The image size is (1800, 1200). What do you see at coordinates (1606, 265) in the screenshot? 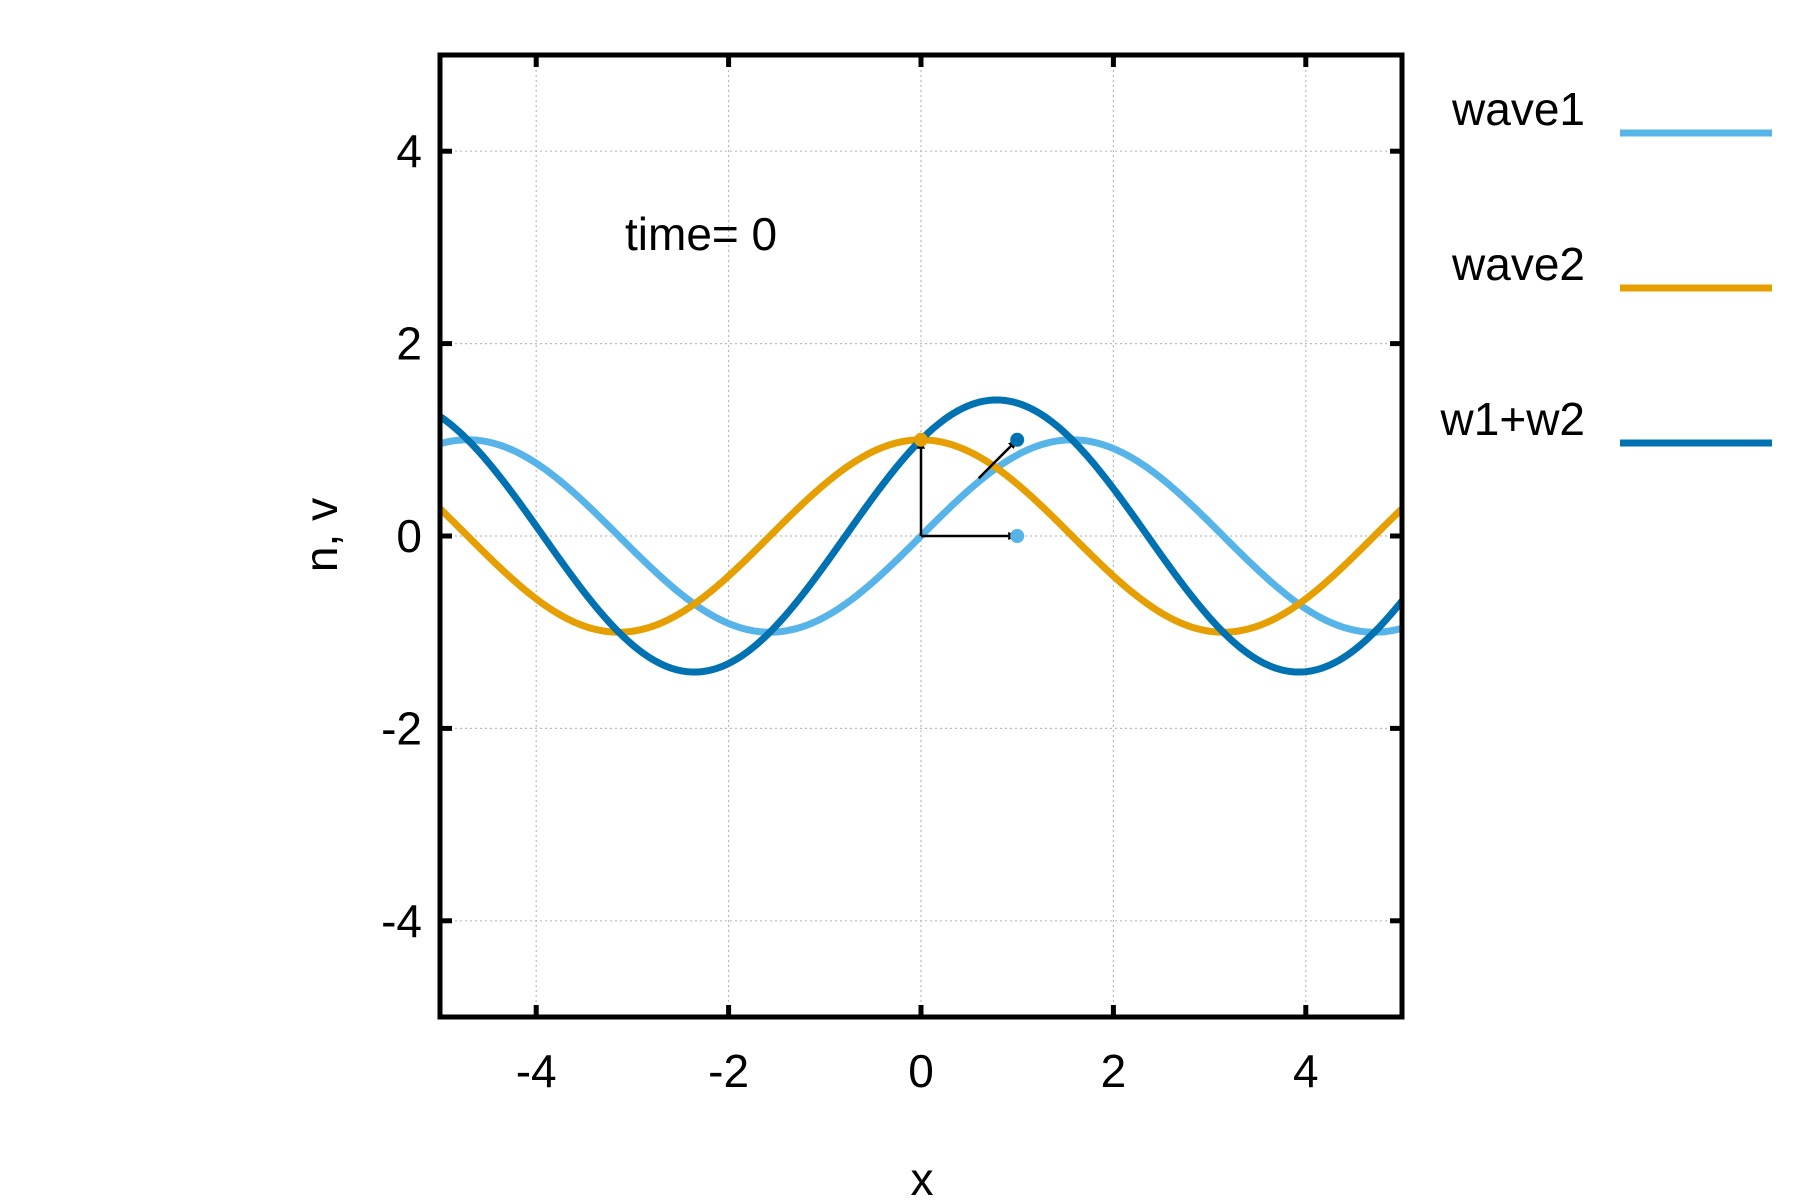
I see `legend: wave1 wave2 w1+w2` at bounding box center [1606, 265].